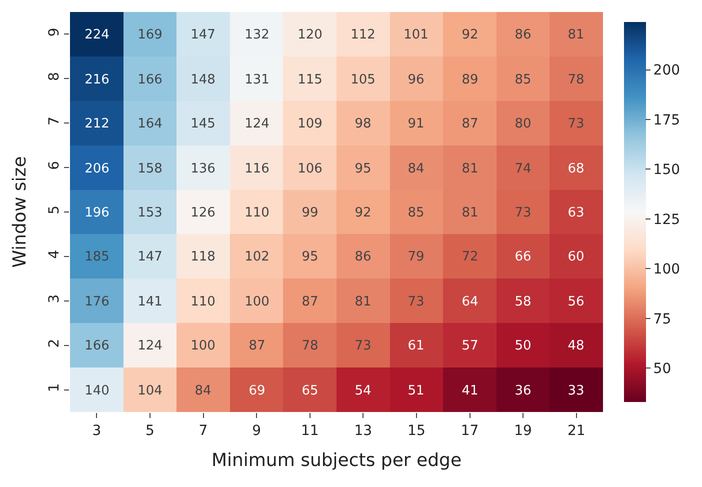 The image size is (702, 487). What do you see at coordinates (523, 391) in the screenshot?
I see `data-label: 36` at bounding box center [523, 391].